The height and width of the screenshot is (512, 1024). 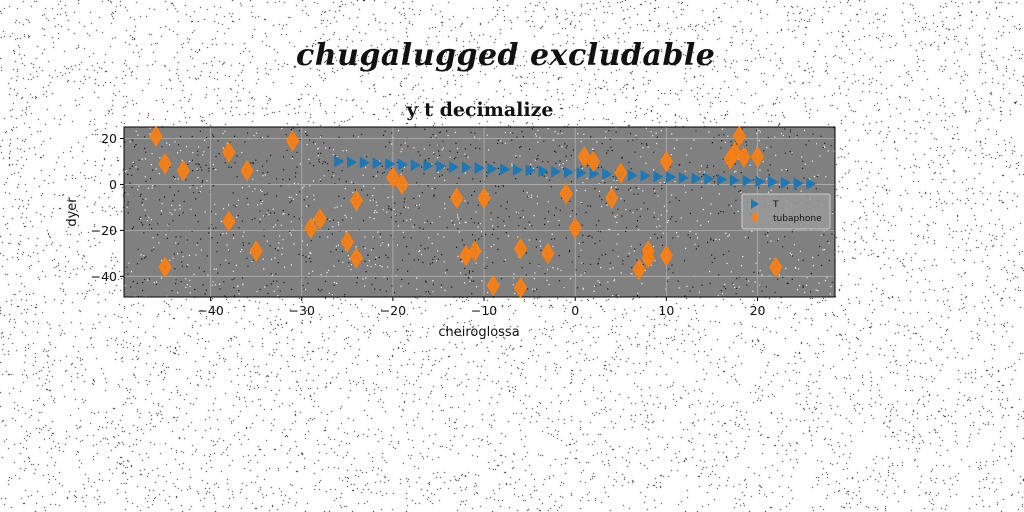 I want to click on legend-box, so click(x=786, y=211).